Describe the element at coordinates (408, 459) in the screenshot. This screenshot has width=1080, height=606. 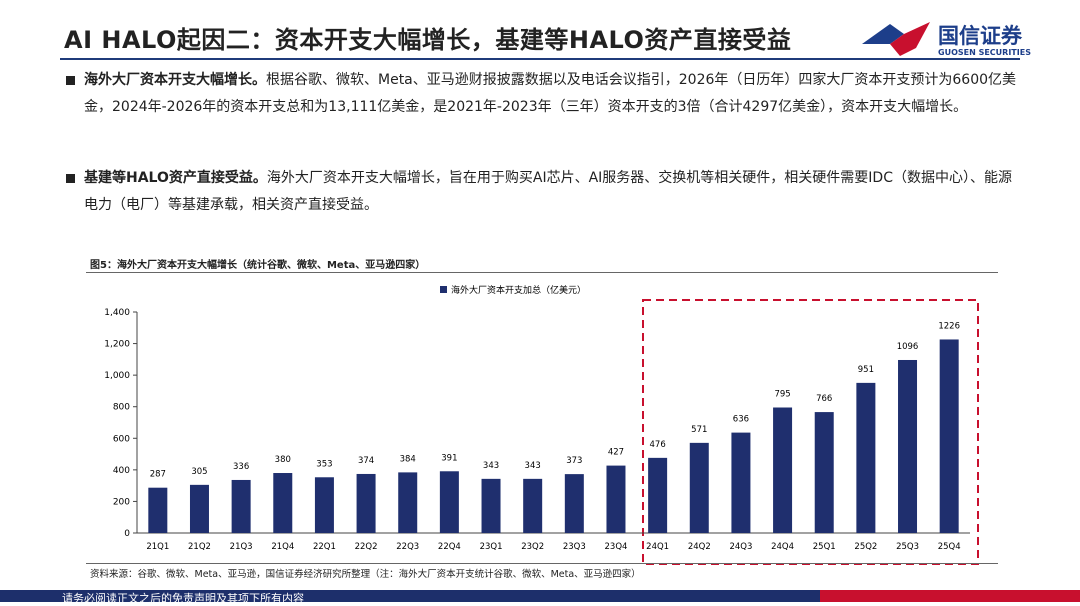
I see `value-label: 384` at that location.